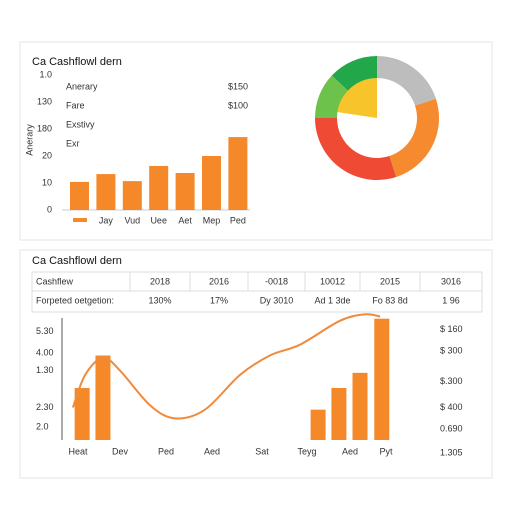  What do you see at coordinates (219, 281) in the screenshot?
I see `table-header: 2016` at bounding box center [219, 281].